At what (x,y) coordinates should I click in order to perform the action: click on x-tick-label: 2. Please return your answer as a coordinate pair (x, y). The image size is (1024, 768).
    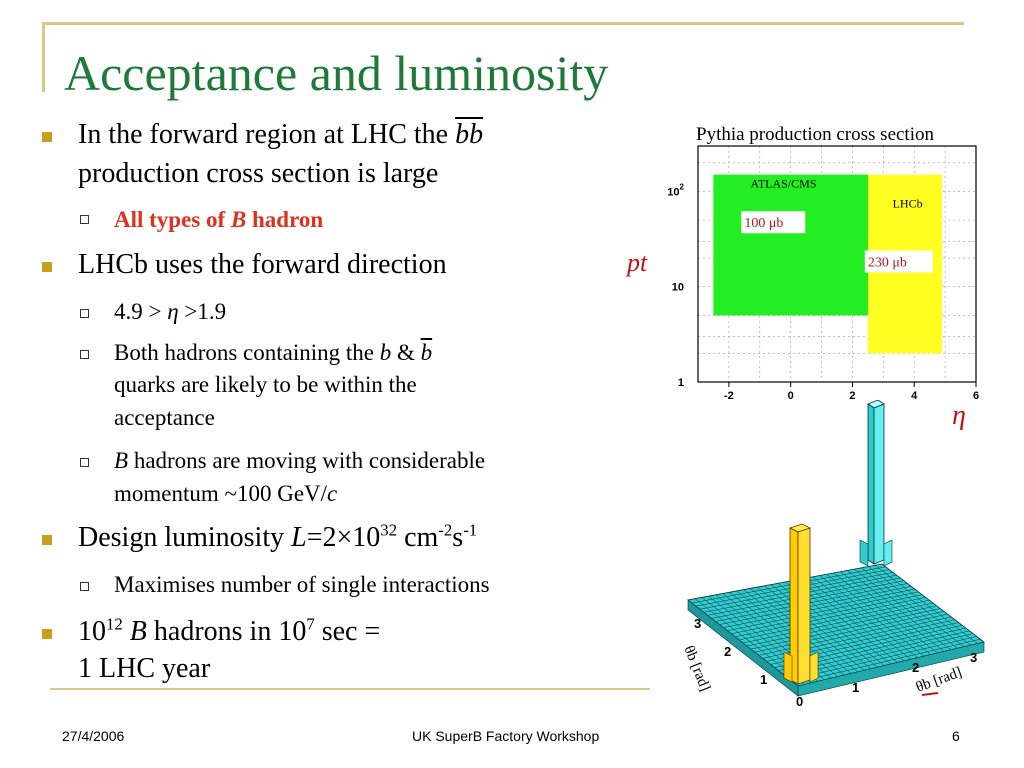
    Looking at the image, I should click on (852, 395).